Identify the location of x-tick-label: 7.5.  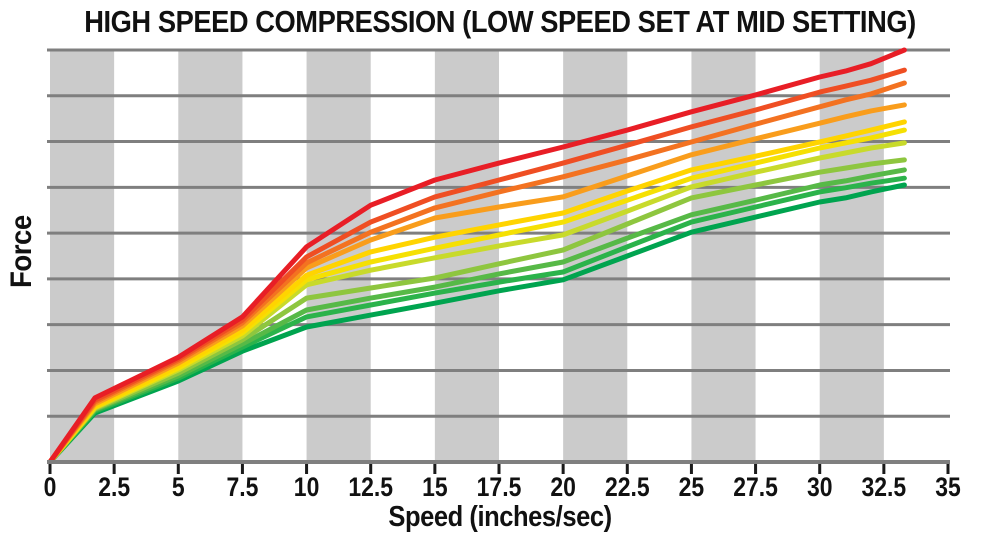
(242, 487).